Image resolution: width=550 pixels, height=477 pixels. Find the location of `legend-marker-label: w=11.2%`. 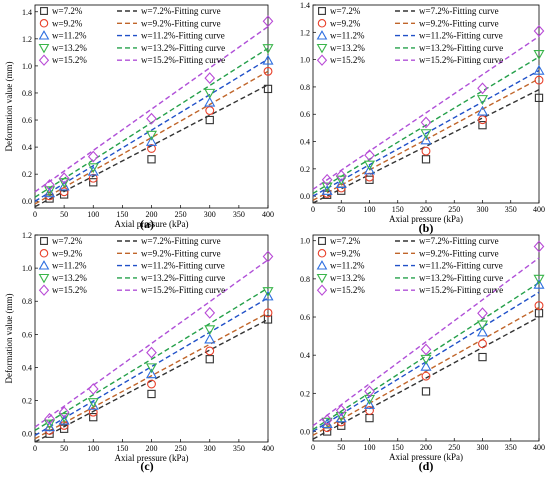

legend-marker-label: w=11.2% is located at coordinates (347, 36).